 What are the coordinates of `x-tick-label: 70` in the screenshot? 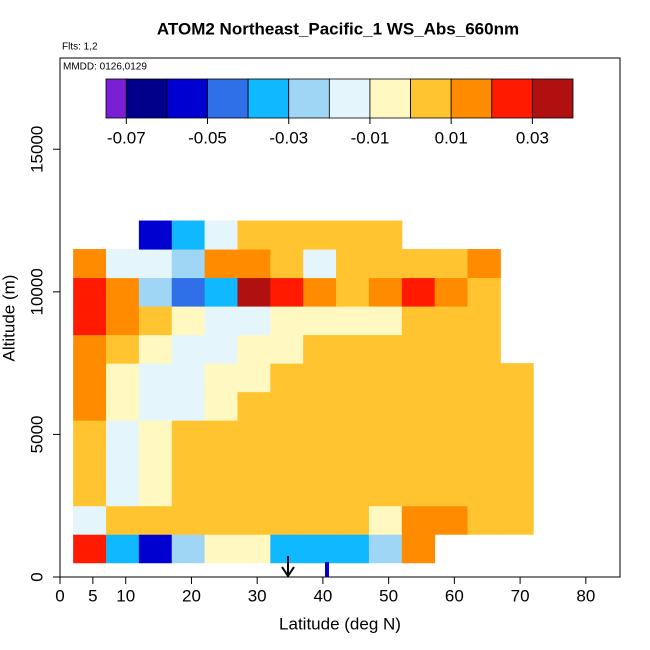 It's located at (520, 595).